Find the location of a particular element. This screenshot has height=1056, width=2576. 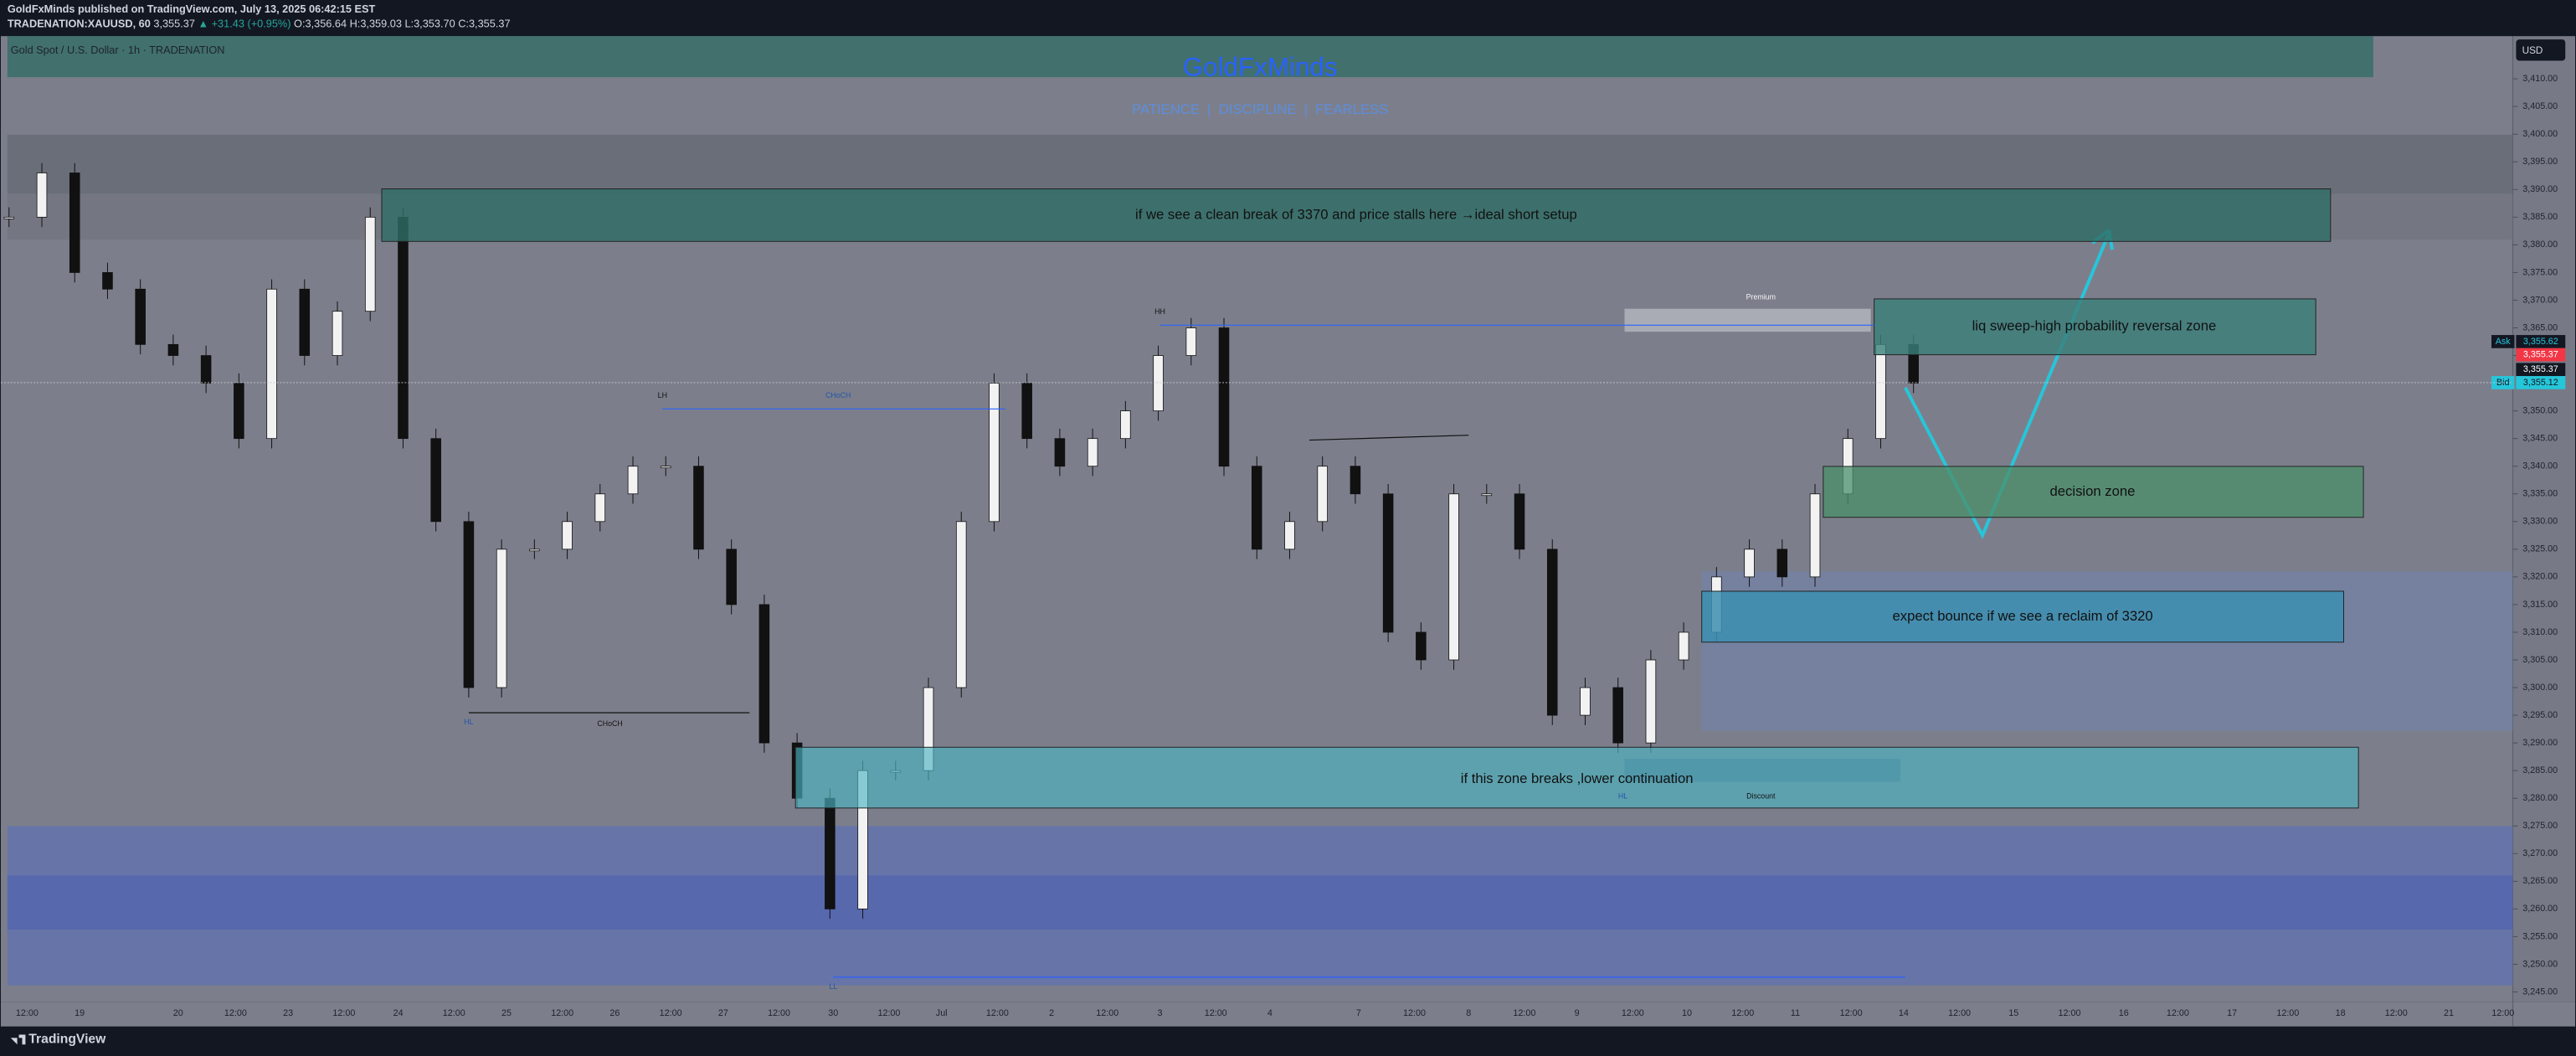

time-axis is located at coordinates (1288, 1014).